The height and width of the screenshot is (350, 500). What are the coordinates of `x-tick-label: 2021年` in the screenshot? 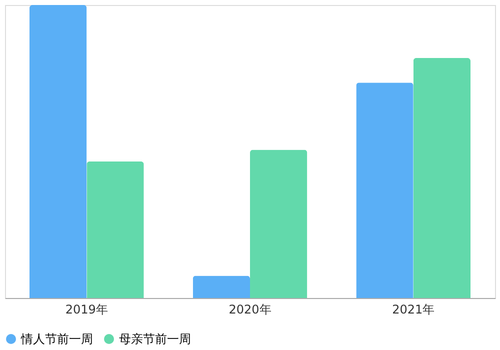 It's located at (413, 309).